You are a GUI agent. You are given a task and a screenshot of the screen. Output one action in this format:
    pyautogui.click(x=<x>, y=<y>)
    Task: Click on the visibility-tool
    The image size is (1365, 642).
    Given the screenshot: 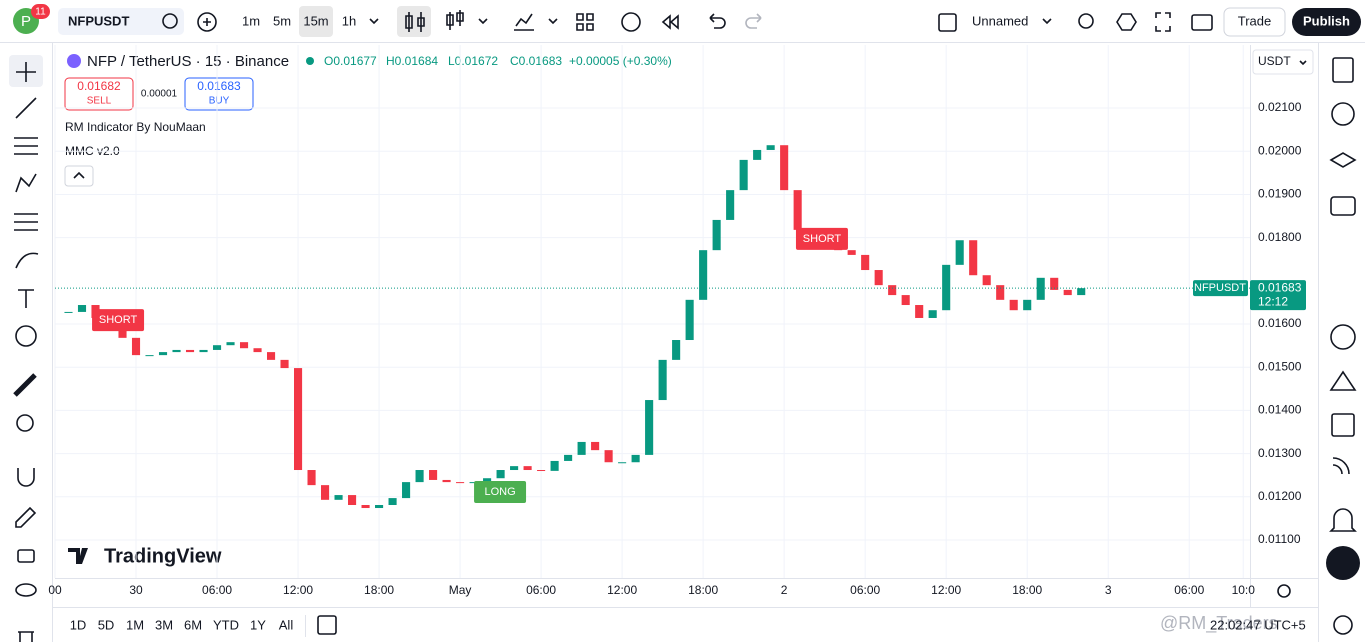 What is the action you would take?
    pyautogui.click(x=26, y=590)
    